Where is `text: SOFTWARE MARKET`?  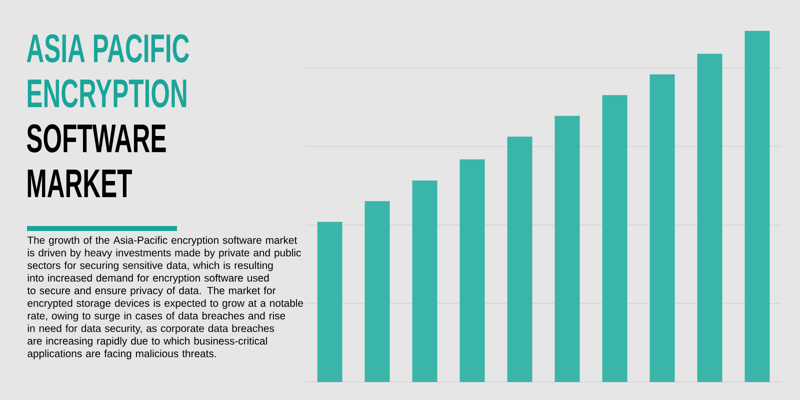
text: SOFTWARE MARKET is located at coordinates (96, 161).